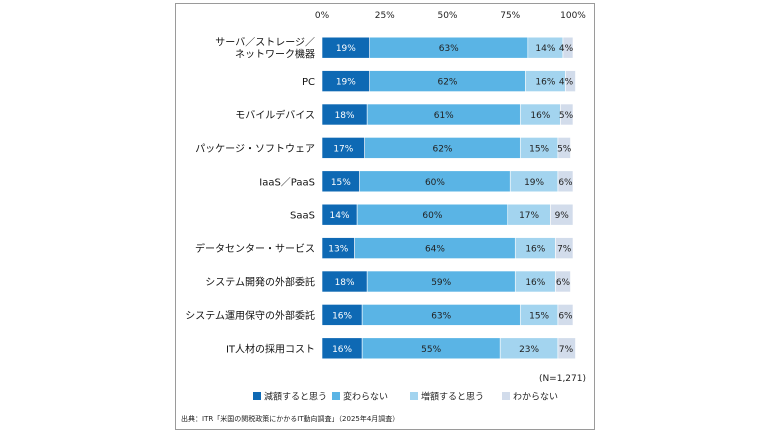 Image resolution: width=770 pixels, height=433 pixels. I want to click on category-label: パッケージ・ソフトウェア, so click(255, 149).